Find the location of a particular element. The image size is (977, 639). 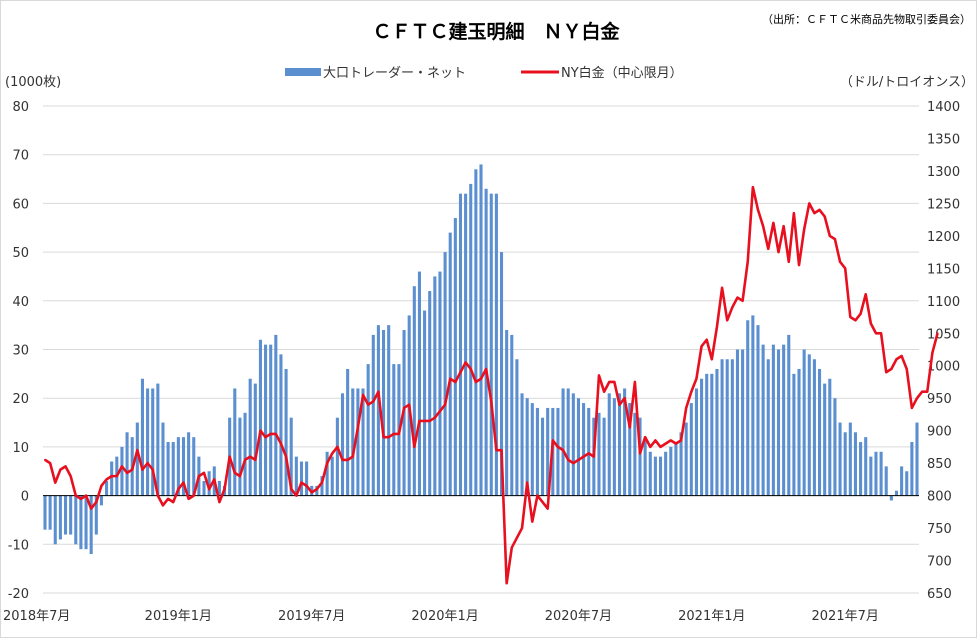

legend-line-label: NY白金（中心限月） is located at coordinates (622, 73).